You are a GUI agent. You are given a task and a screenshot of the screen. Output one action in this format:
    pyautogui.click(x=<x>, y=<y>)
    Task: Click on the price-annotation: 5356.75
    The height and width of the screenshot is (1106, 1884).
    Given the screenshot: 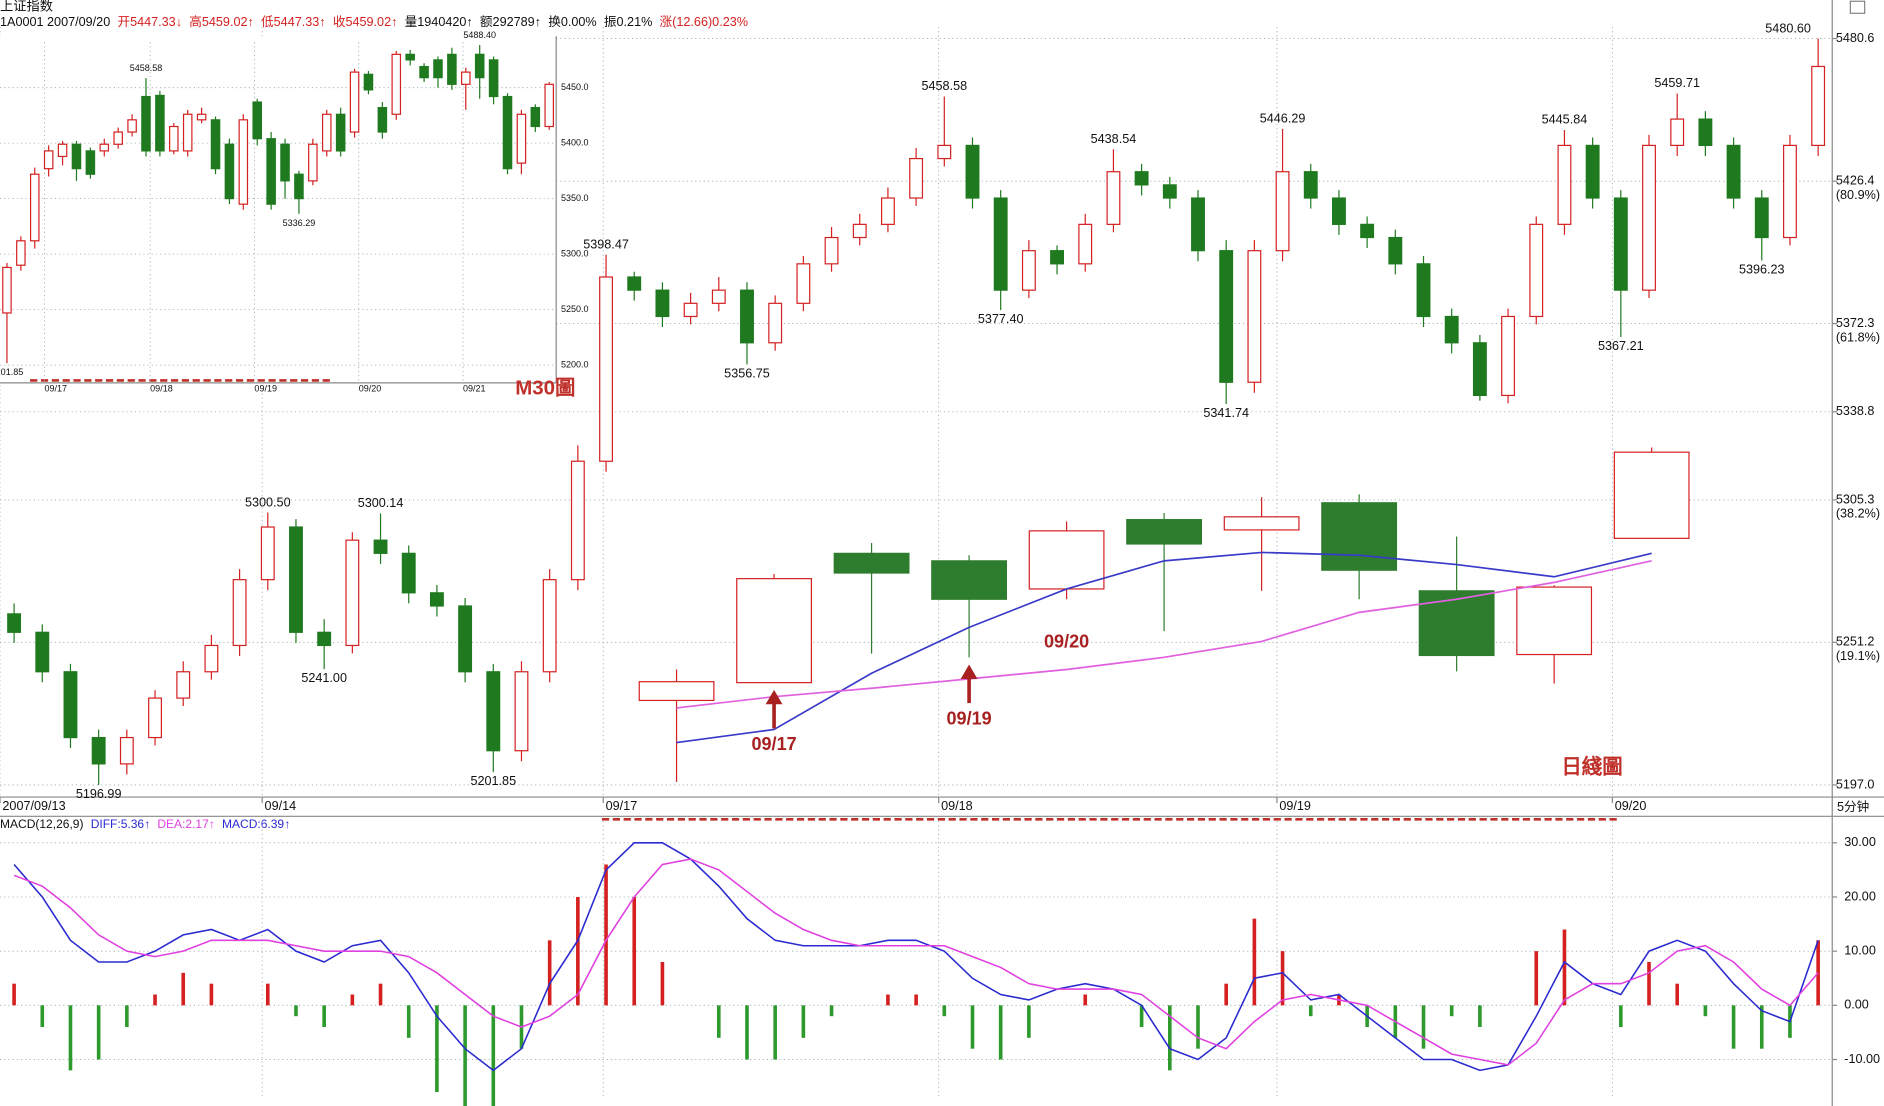 What is the action you would take?
    pyautogui.click(x=747, y=373)
    